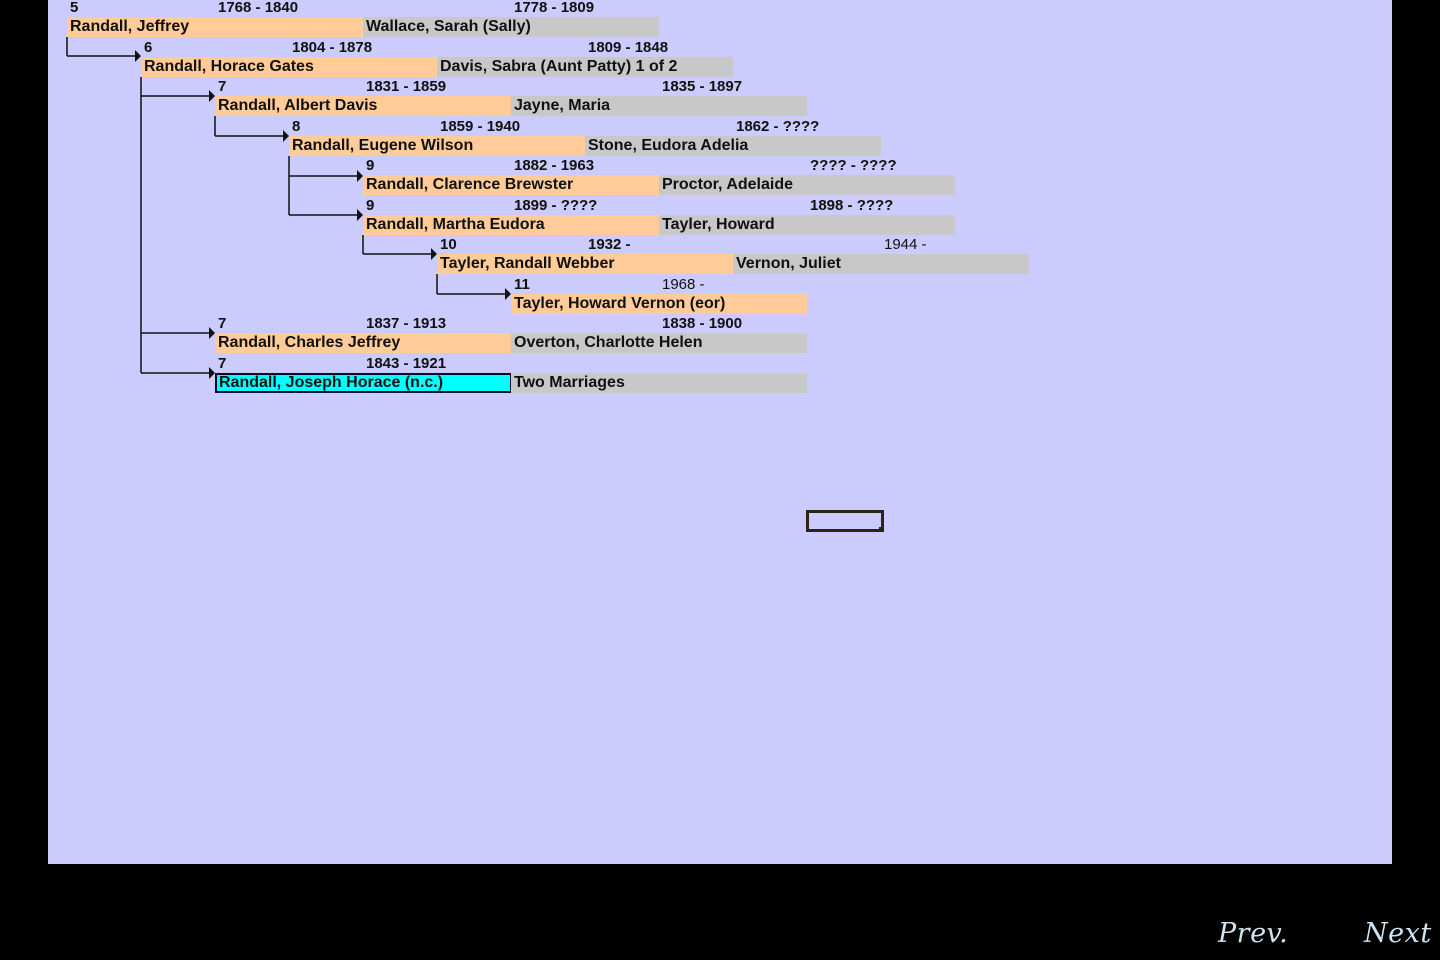 The image size is (1440, 960). I want to click on prev-button: Prev., so click(1253, 933).